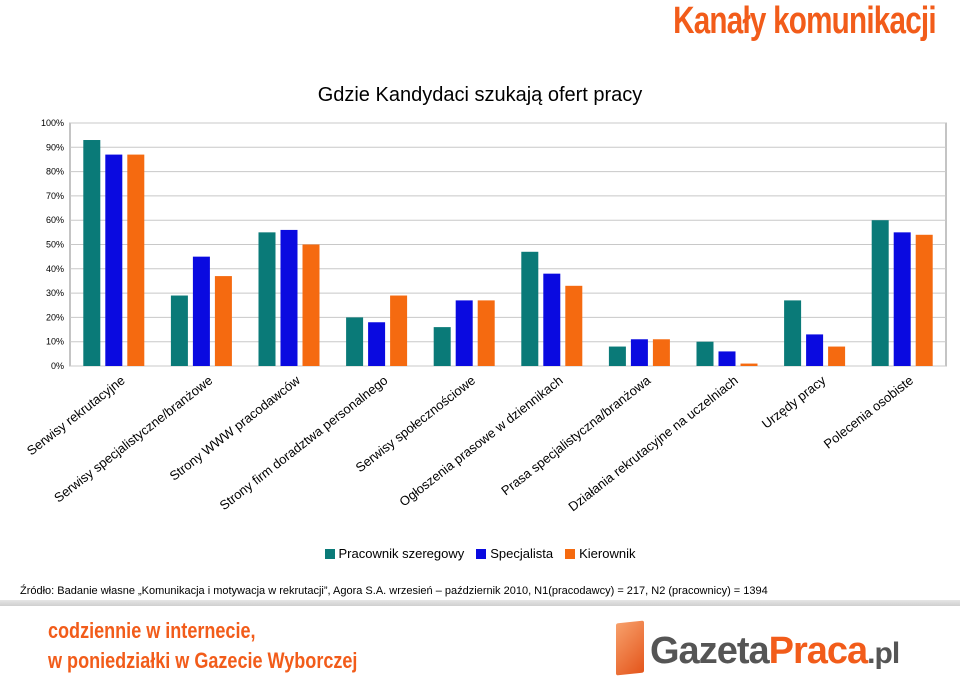 The height and width of the screenshot is (681, 960). Describe the element at coordinates (52, 123) in the screenshot. I see `y-tick-label: 100%` at that location.